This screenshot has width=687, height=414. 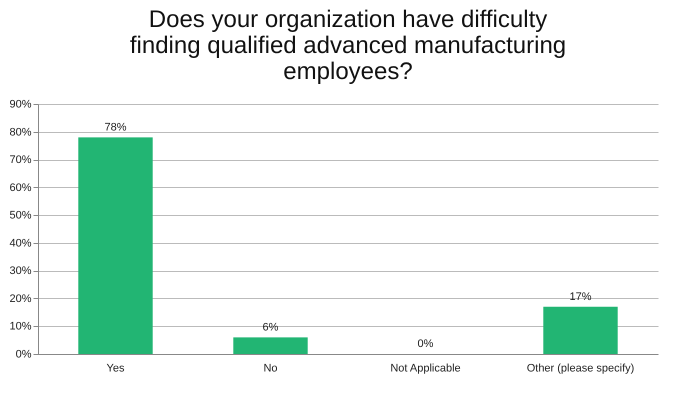 I want to click on data-label: 6%, so click(x=270, y=327).